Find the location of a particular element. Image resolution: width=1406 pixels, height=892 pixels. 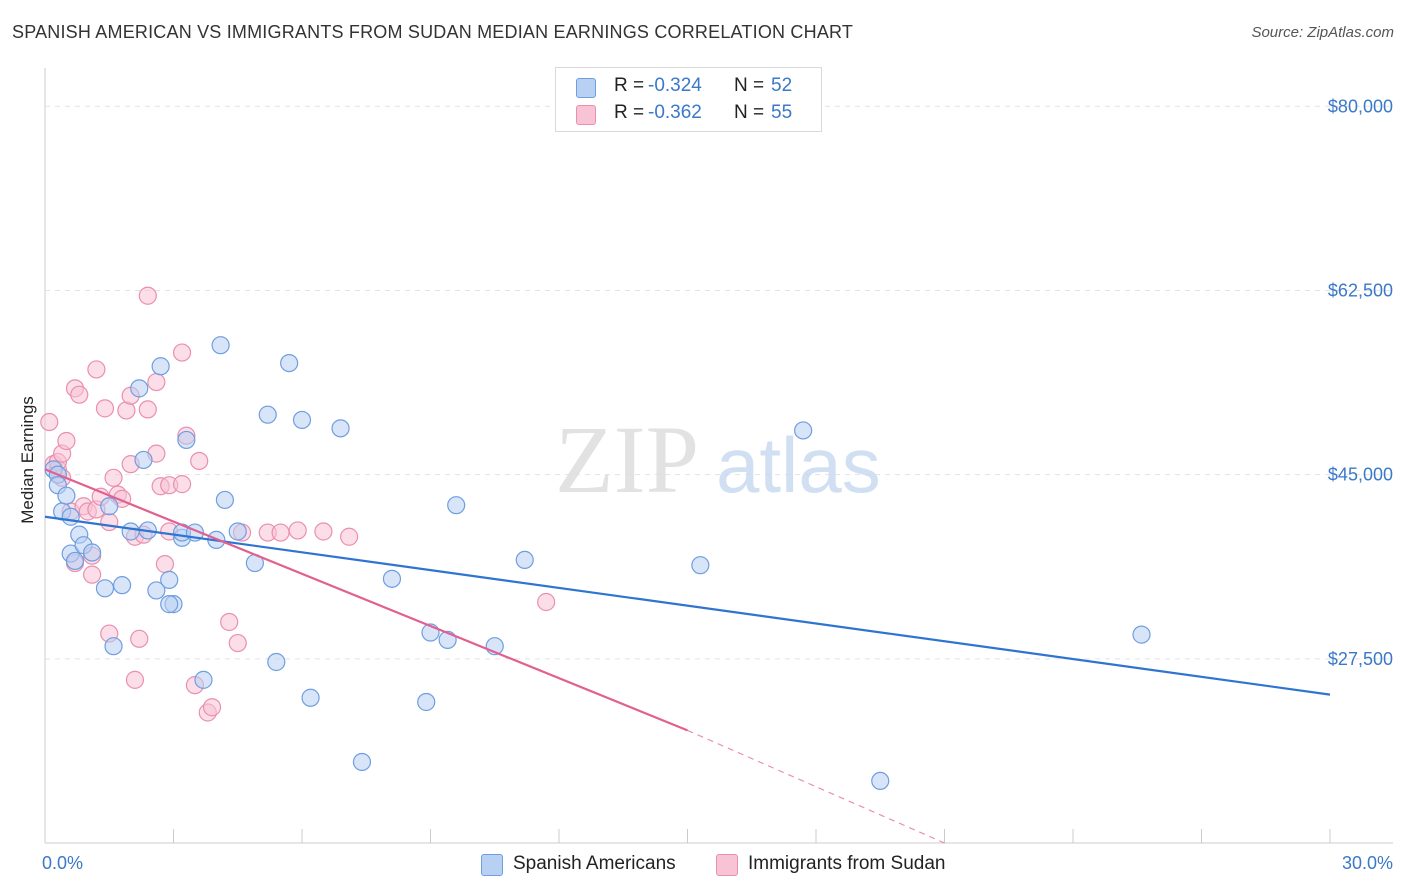

x-tick-label: 30.0% is located at coordinates (1367, 863).